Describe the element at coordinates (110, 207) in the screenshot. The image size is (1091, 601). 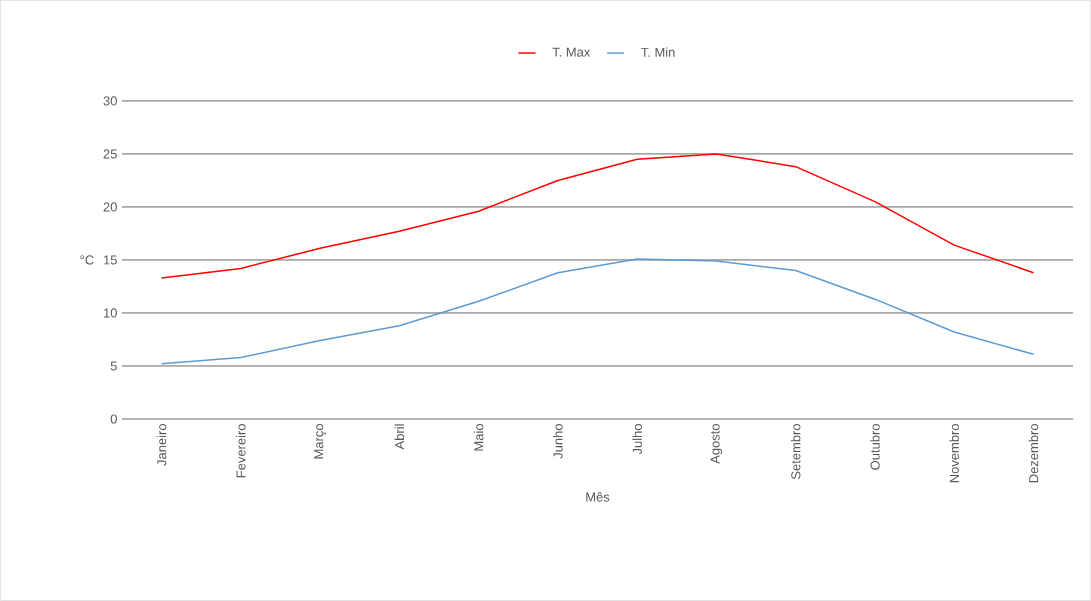
I see `y-tick-label: 20` at that location.